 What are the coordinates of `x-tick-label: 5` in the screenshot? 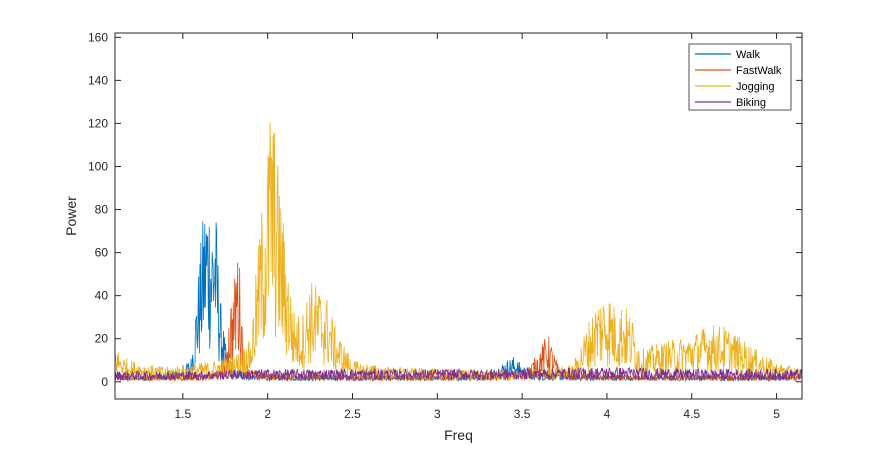 It's located at (776, 414).